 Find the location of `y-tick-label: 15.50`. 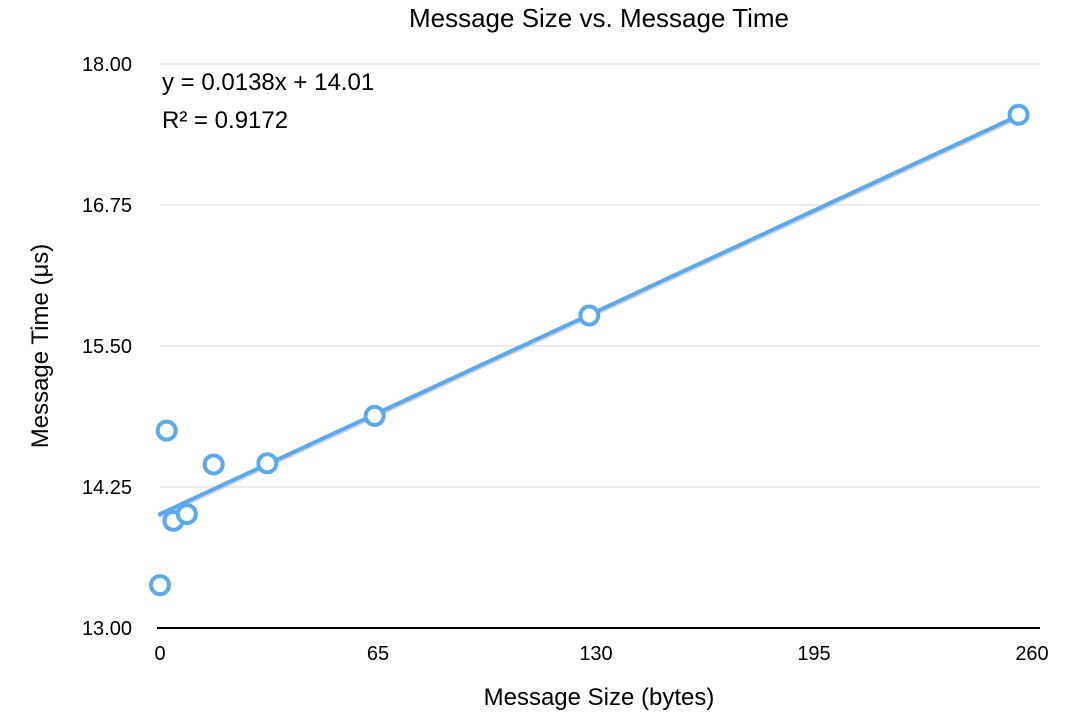

y-tick-label: 15.50 is located at coordinates (107, 347).